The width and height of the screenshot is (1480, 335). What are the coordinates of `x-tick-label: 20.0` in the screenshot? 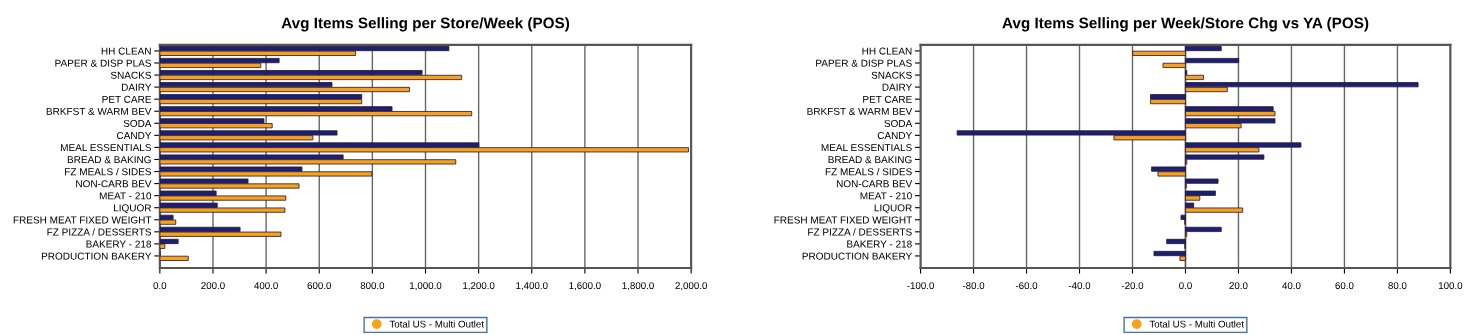 It's located at (1238, 286).